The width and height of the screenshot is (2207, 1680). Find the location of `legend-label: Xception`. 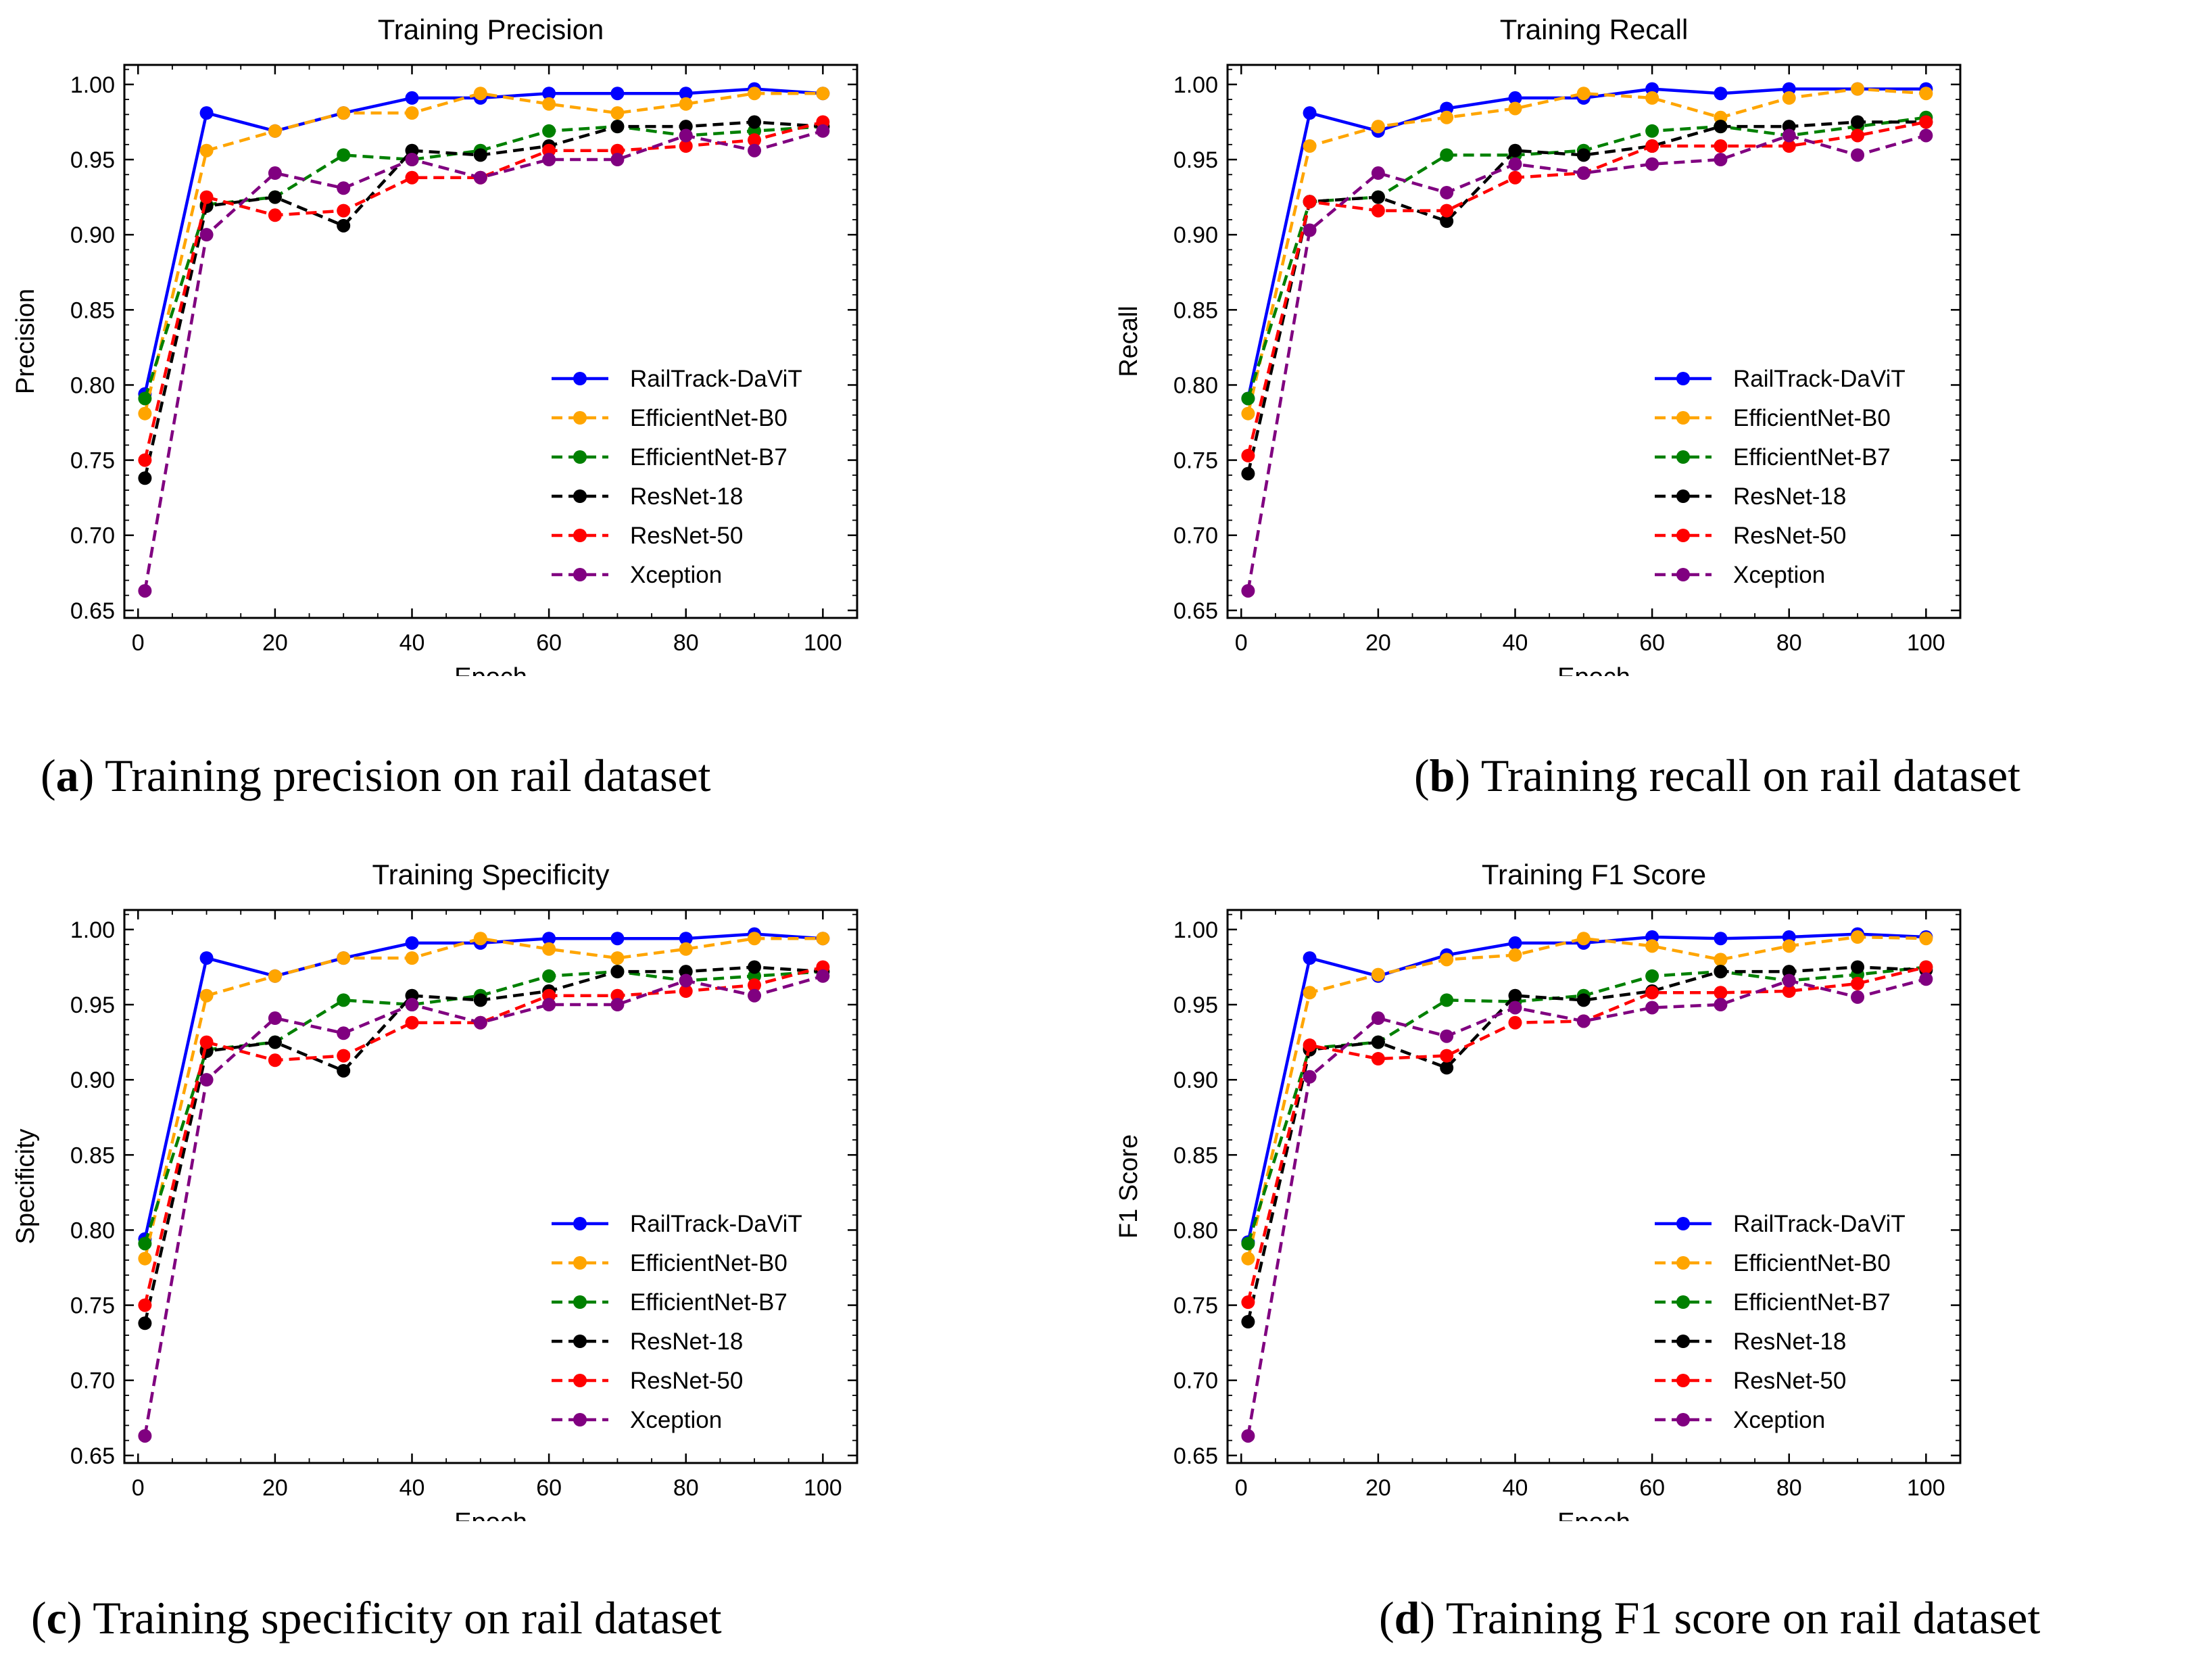

legend-label: Xception is located at coordinates (1779, 1420).